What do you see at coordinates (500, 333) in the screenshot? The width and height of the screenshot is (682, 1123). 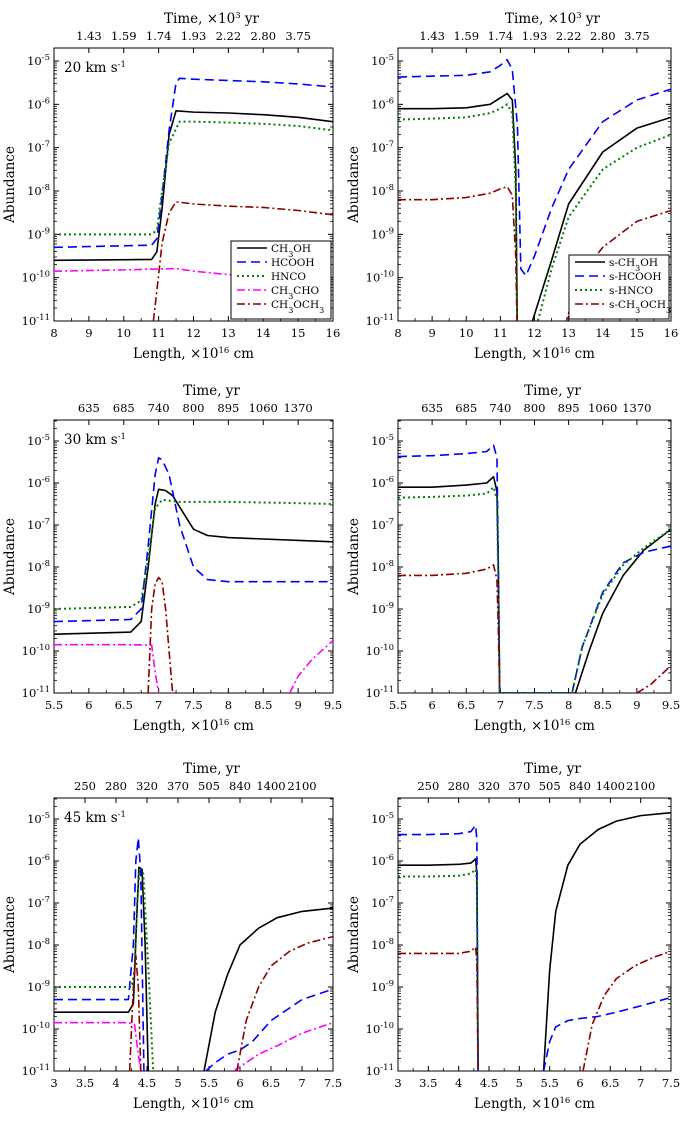 I see `x-tick-label: 11` at bounding box center [500, 333].